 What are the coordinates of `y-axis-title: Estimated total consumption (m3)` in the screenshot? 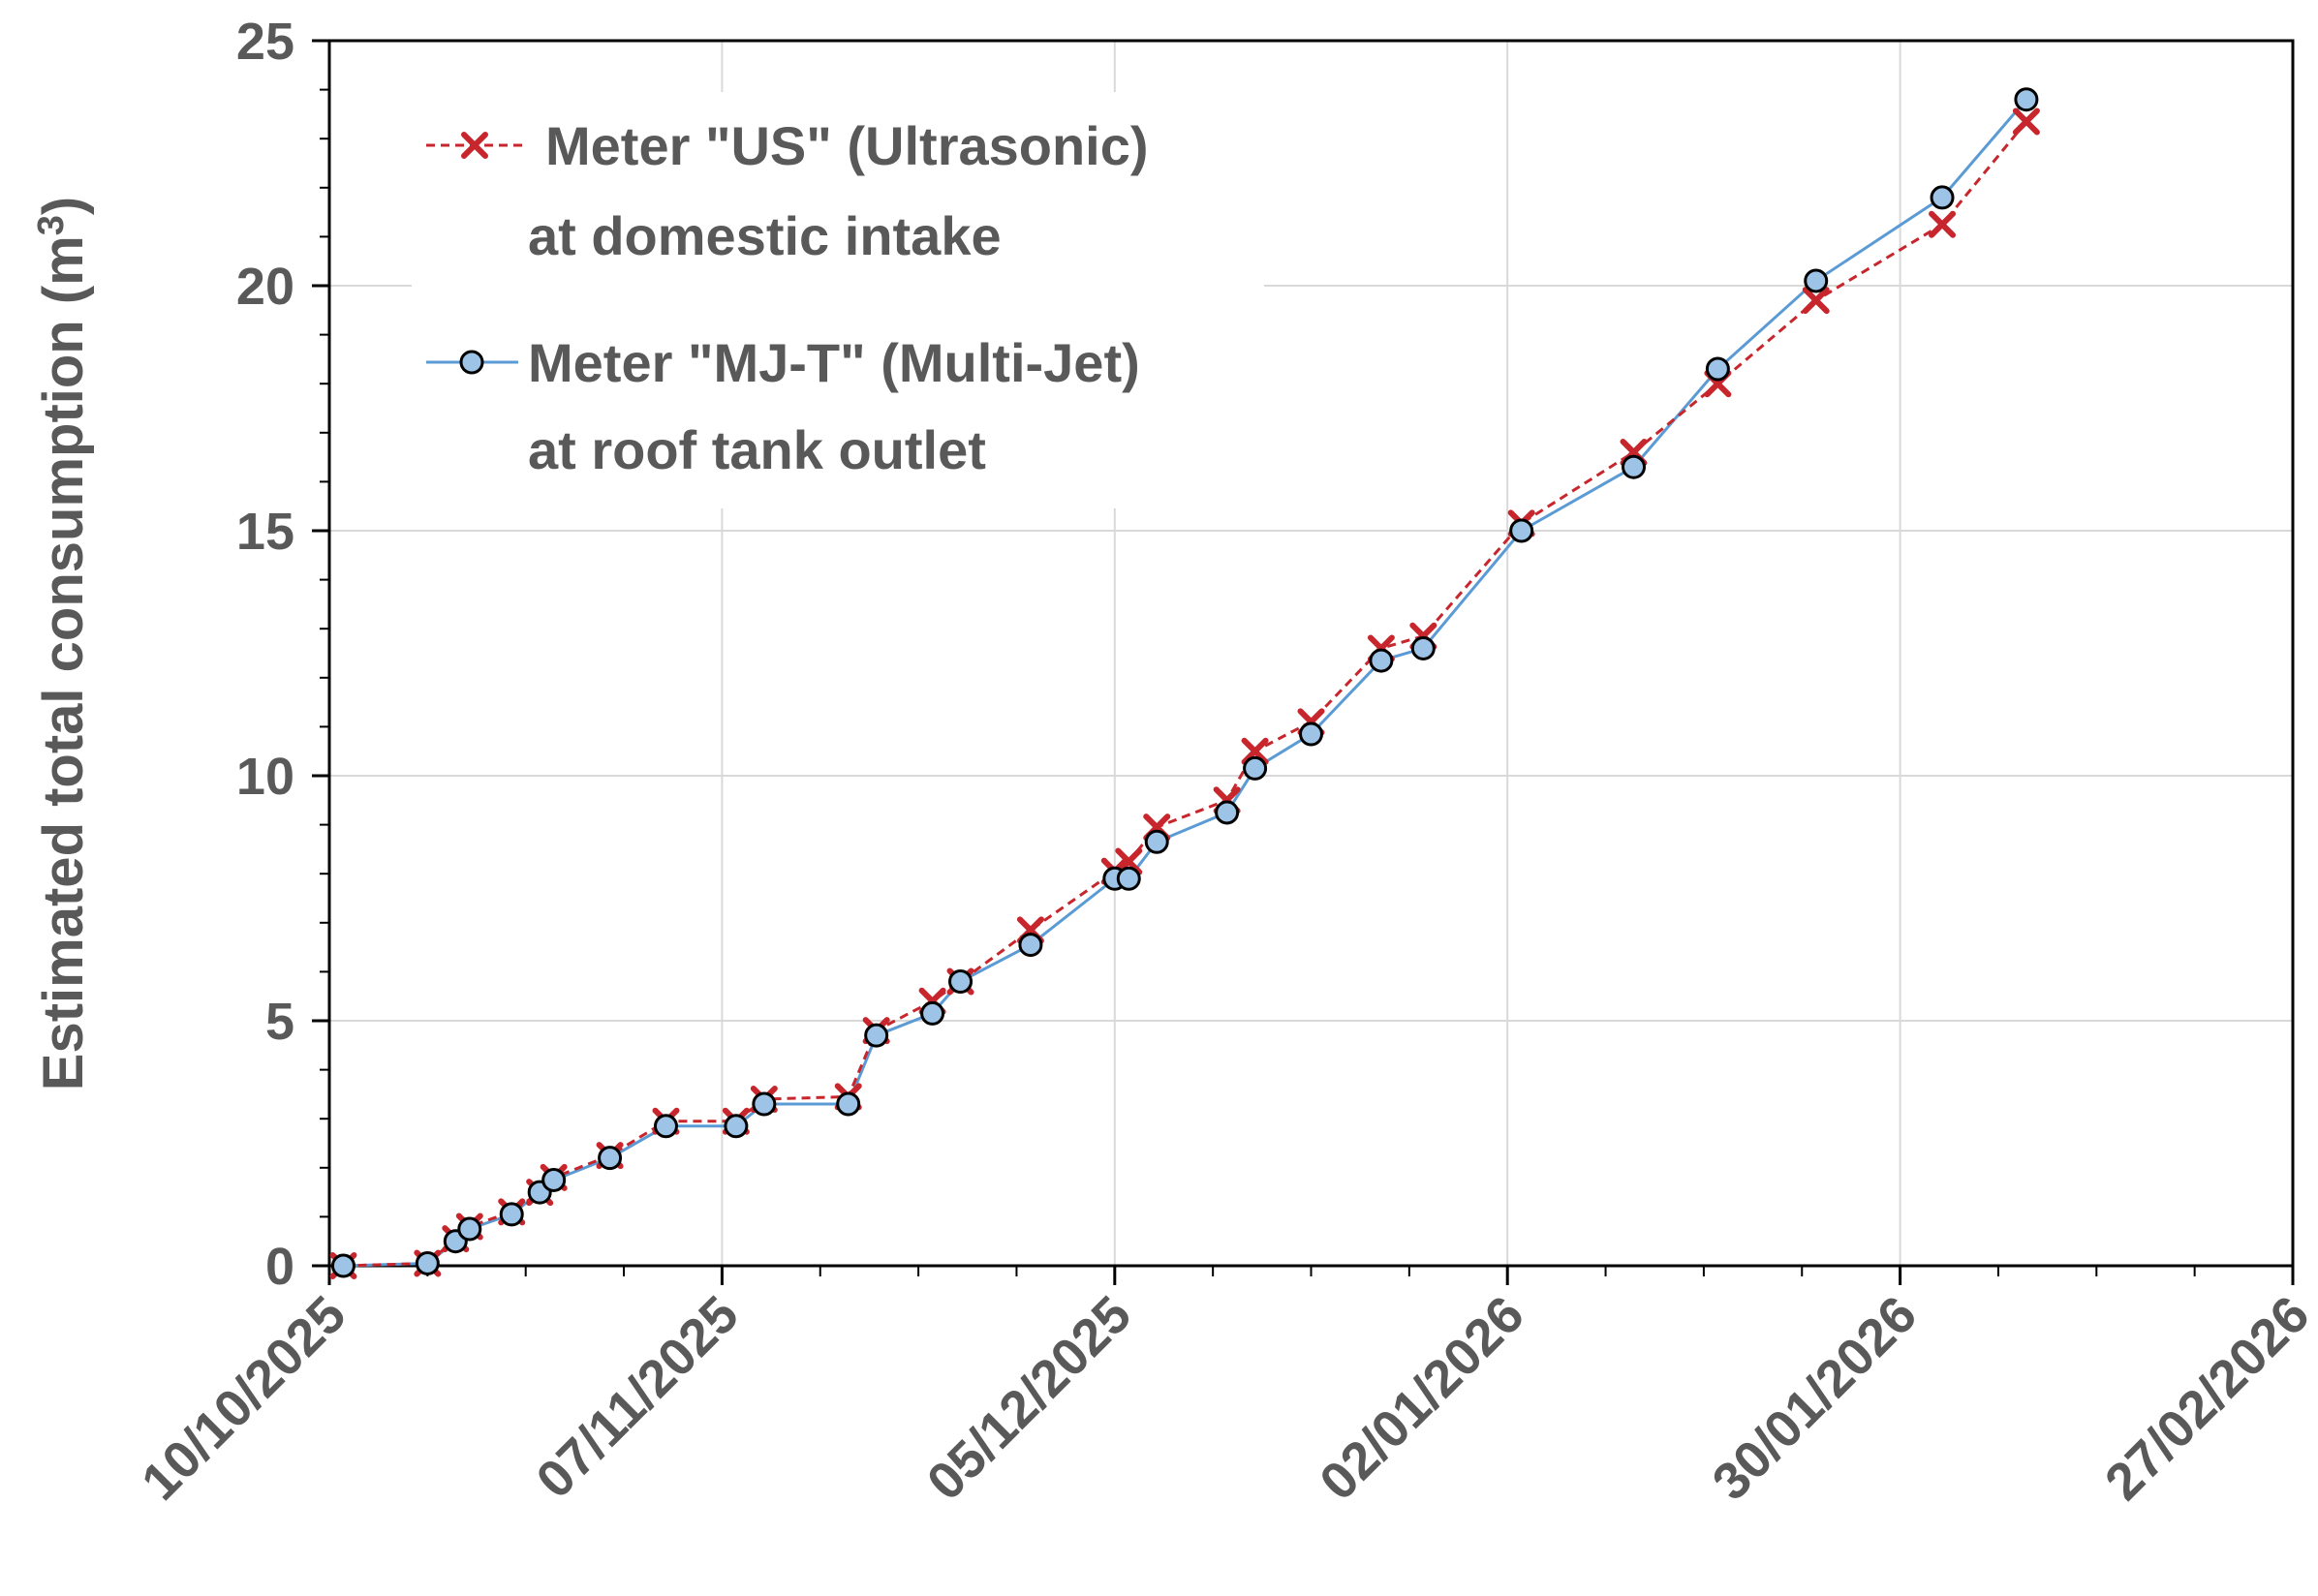 It's located at (63, 643).